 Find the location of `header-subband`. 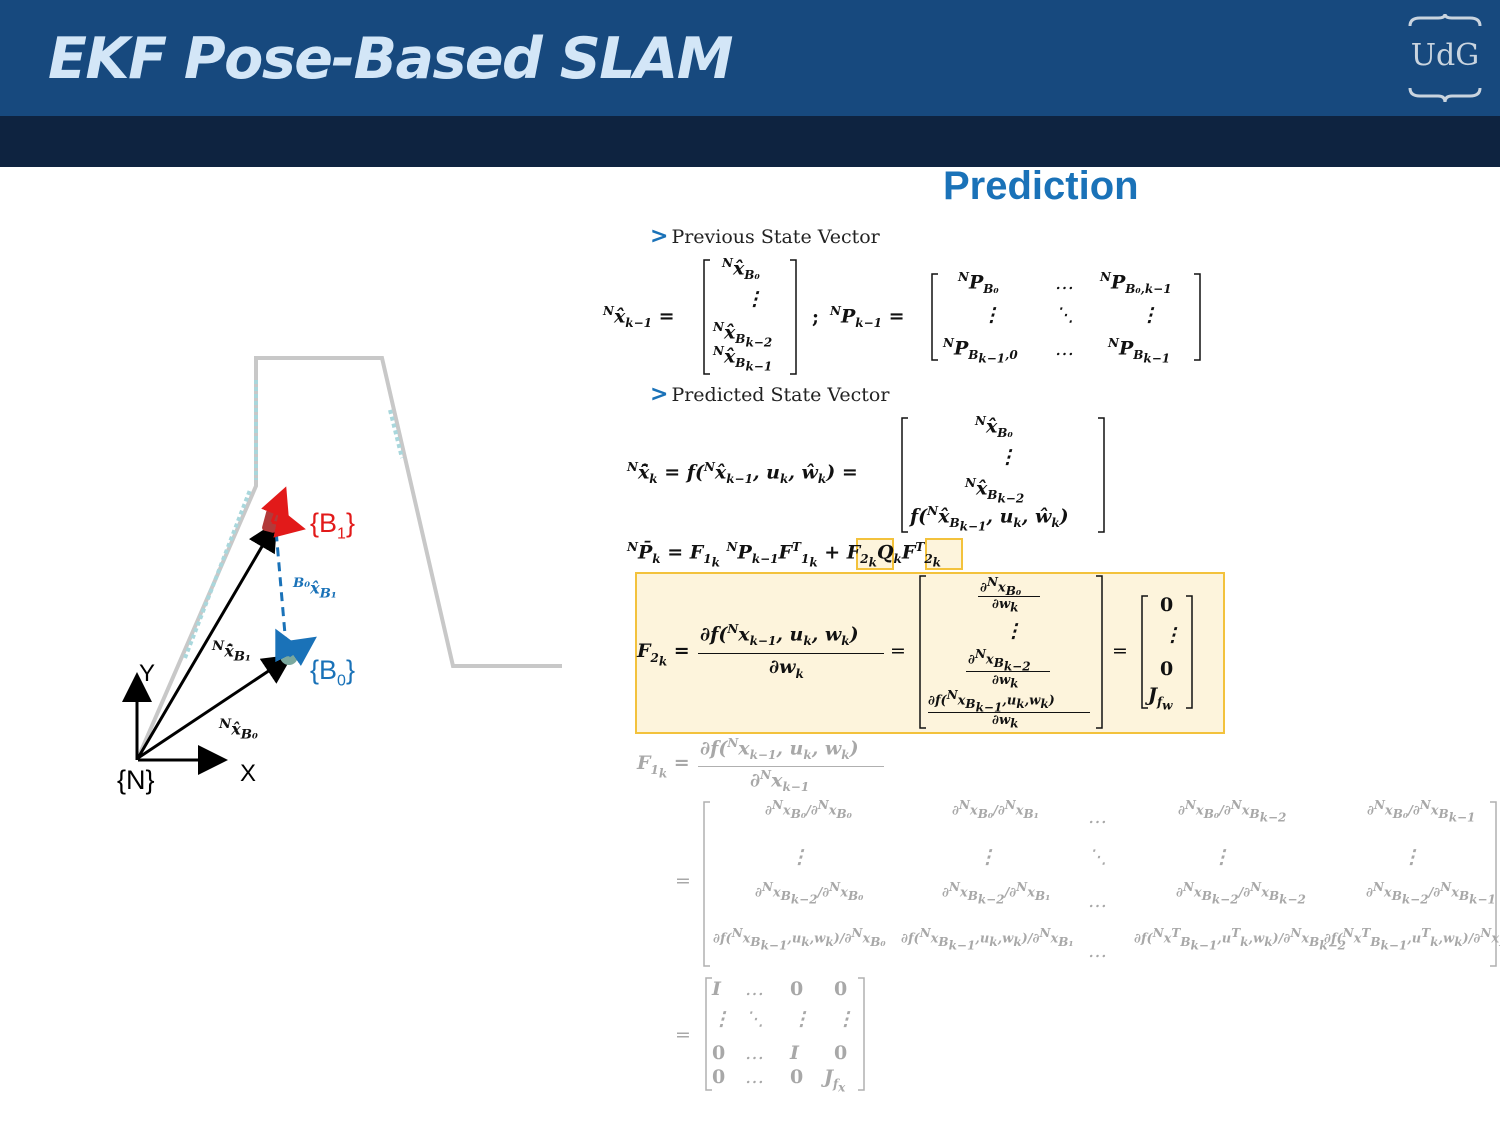

header-subband is located at coordinates (750, 141).